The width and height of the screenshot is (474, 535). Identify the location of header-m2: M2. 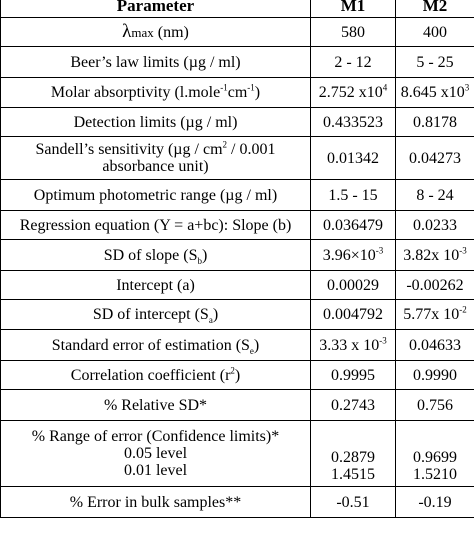
(434, 9).